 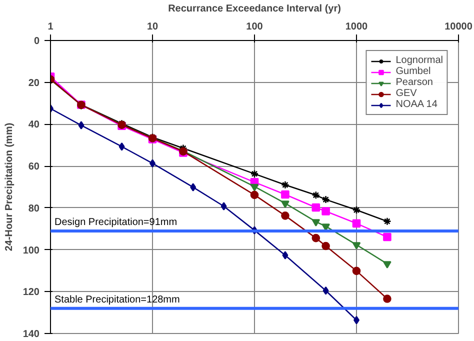 I want to click on legend-label: Lognormal, so click(x=419, y=60).